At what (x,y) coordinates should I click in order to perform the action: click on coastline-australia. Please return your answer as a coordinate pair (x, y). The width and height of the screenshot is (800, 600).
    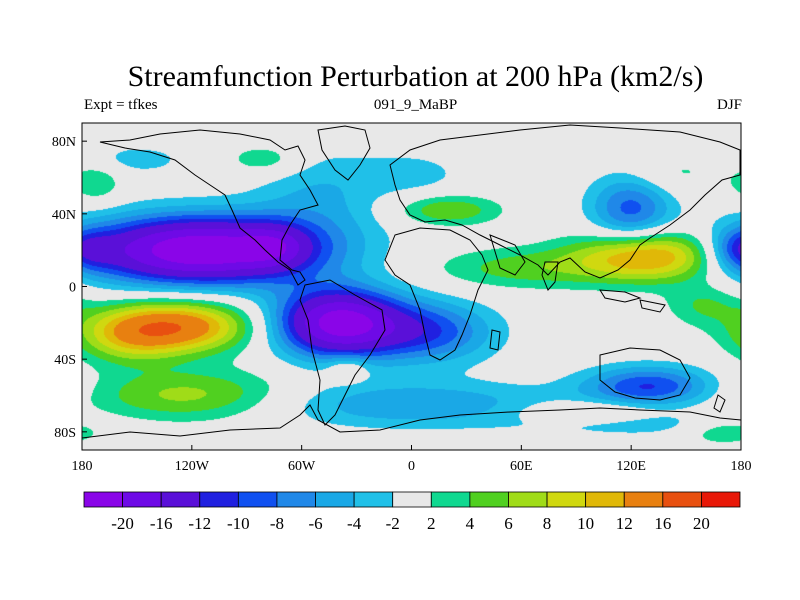
    Looking at the image, I should click on (645, 374).